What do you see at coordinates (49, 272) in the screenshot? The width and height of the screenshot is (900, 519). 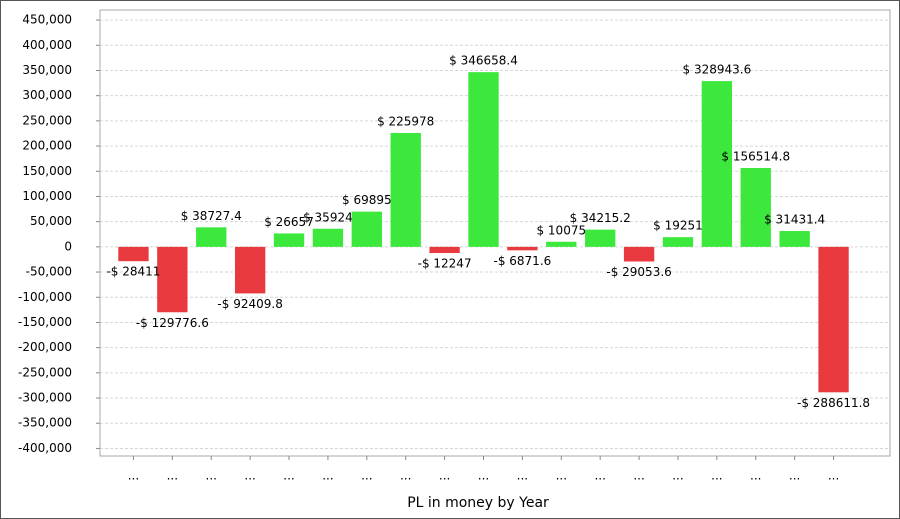 I see `y-tick-label: -50,000` at bounding box center [49, 272].